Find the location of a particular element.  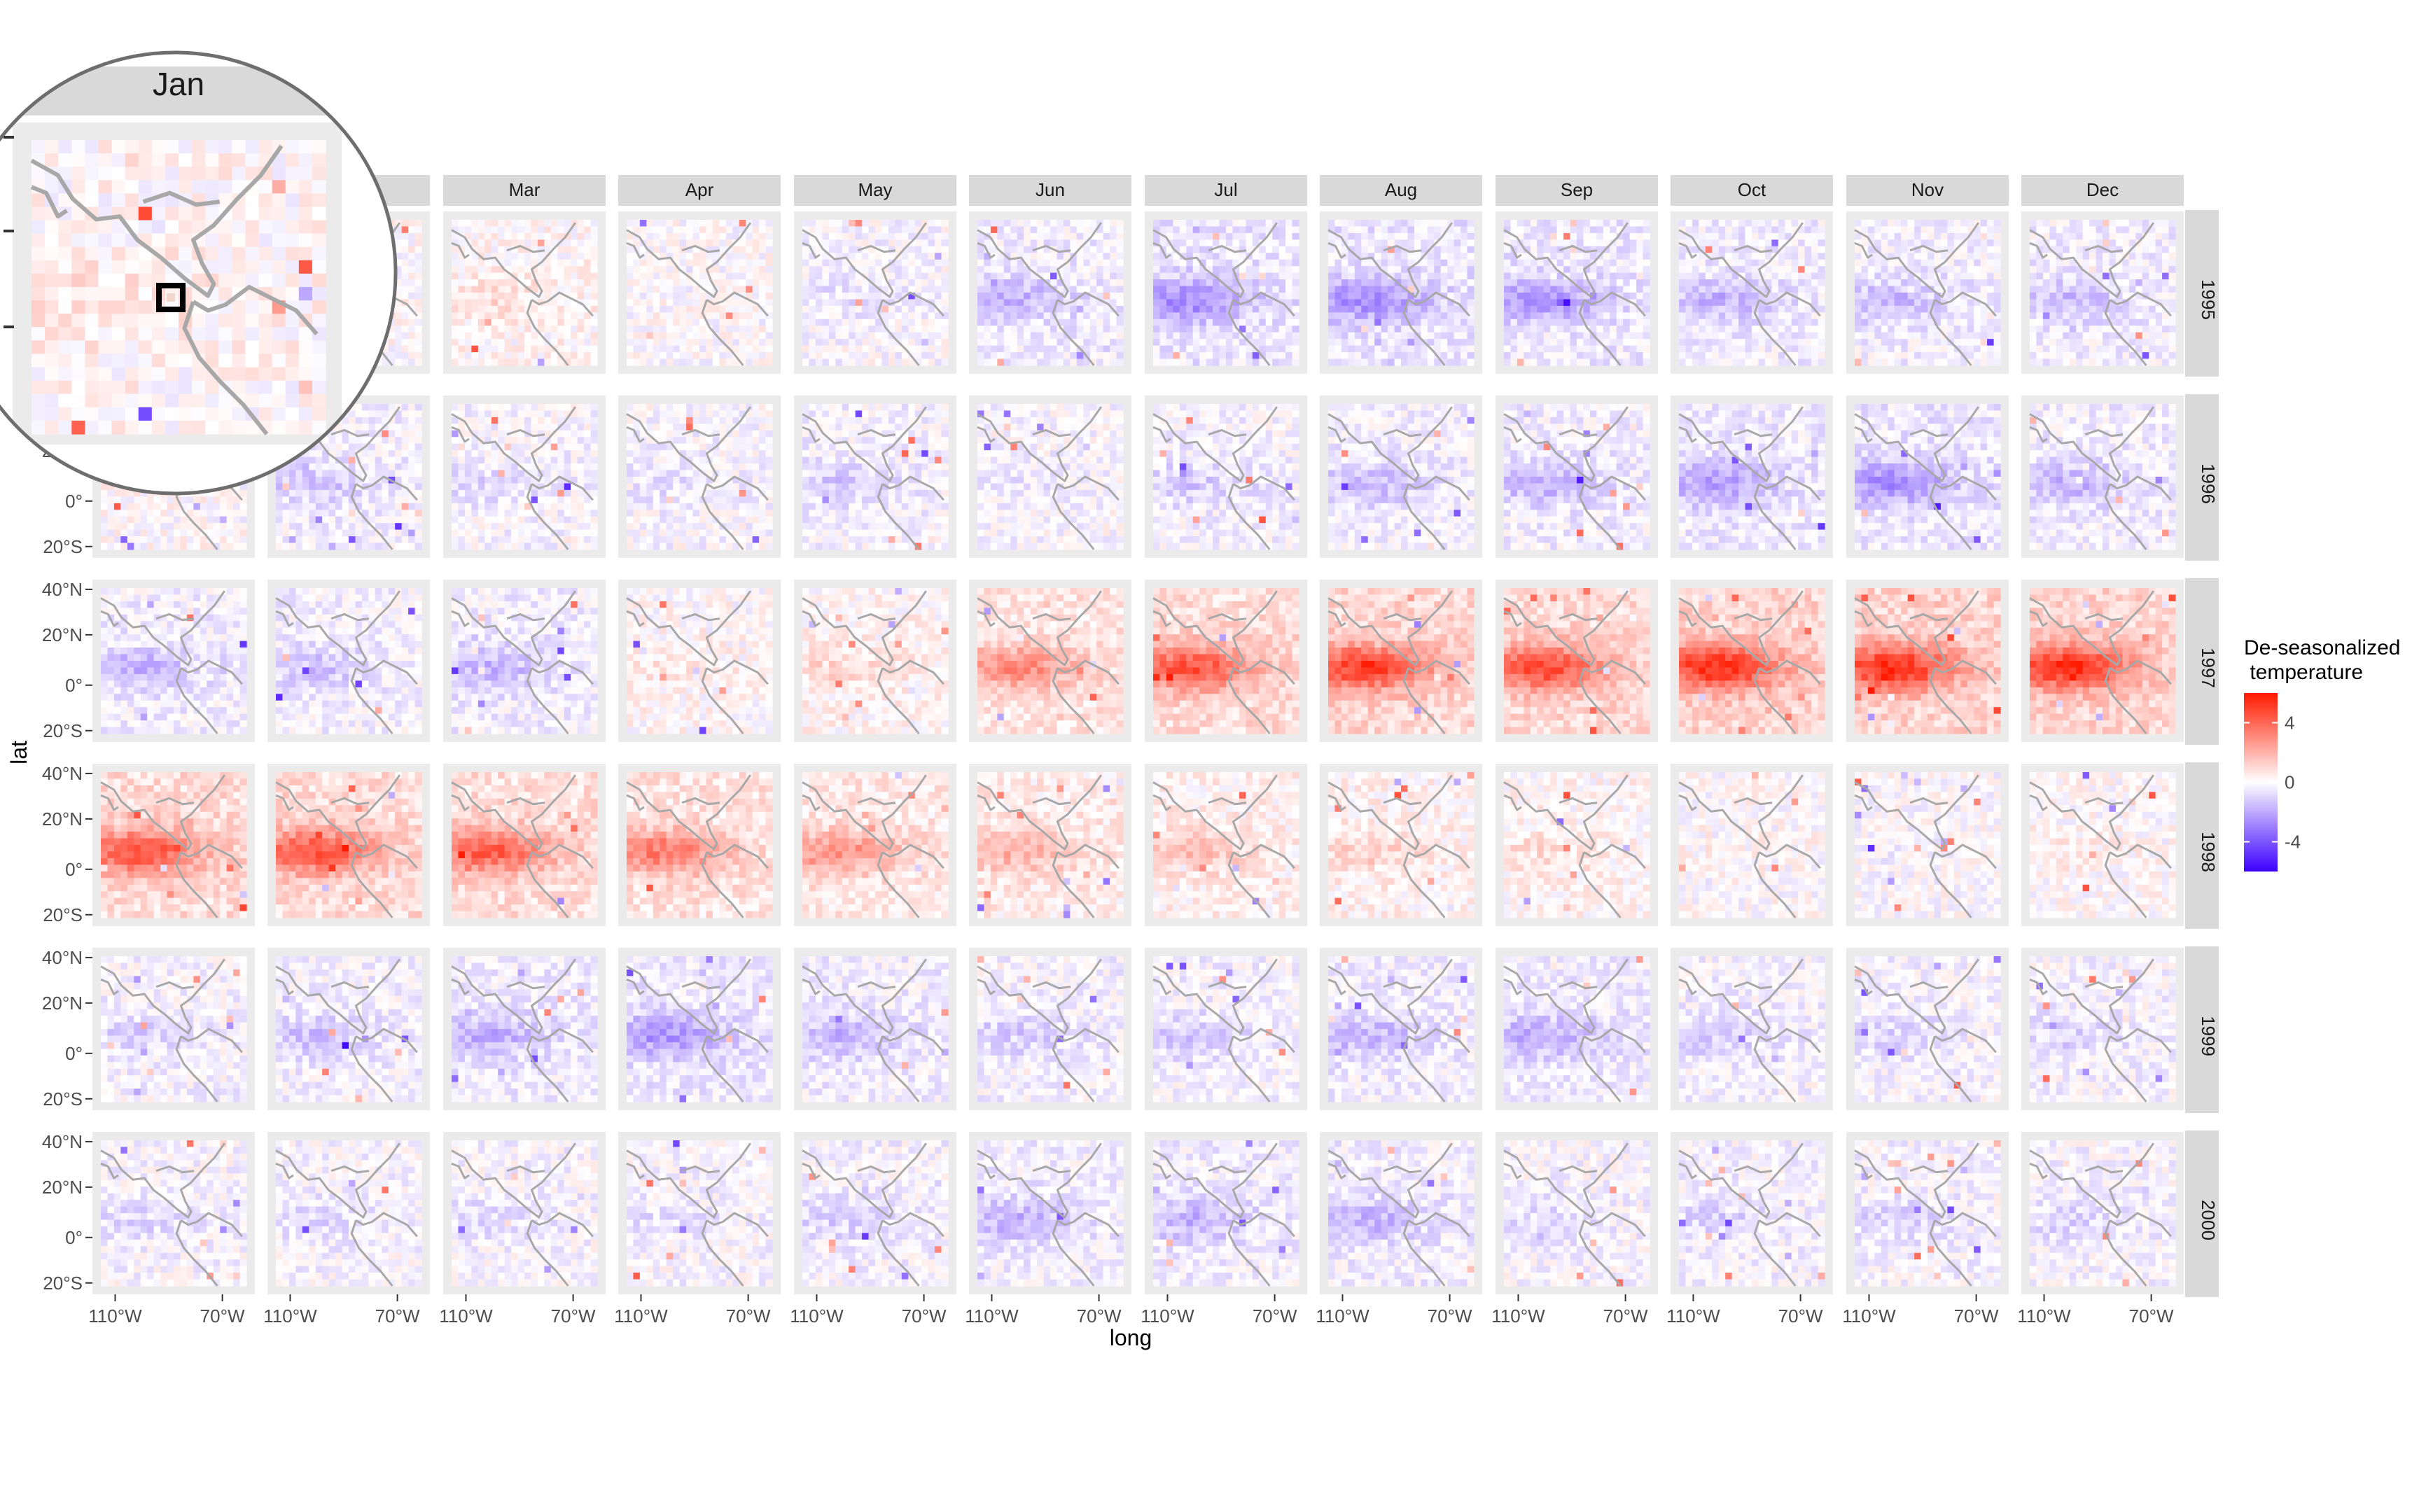

heatmap-panel-1996-mar is located at coordinates (524, 477).